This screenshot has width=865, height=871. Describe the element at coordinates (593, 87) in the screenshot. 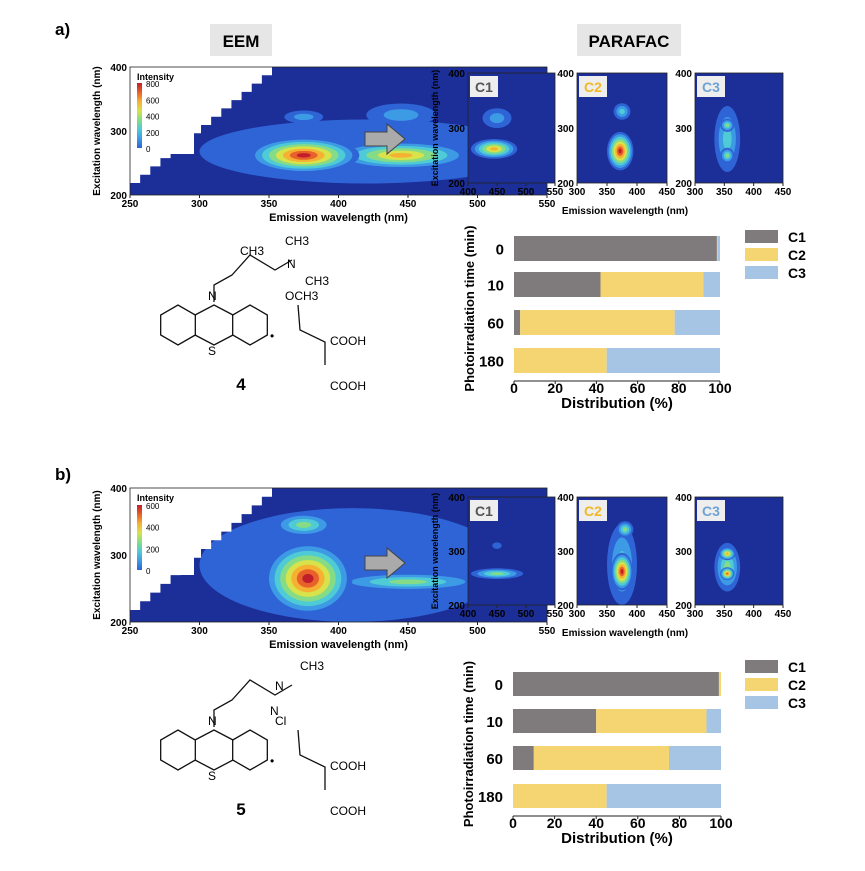

I see `component-label: C2` at that location.